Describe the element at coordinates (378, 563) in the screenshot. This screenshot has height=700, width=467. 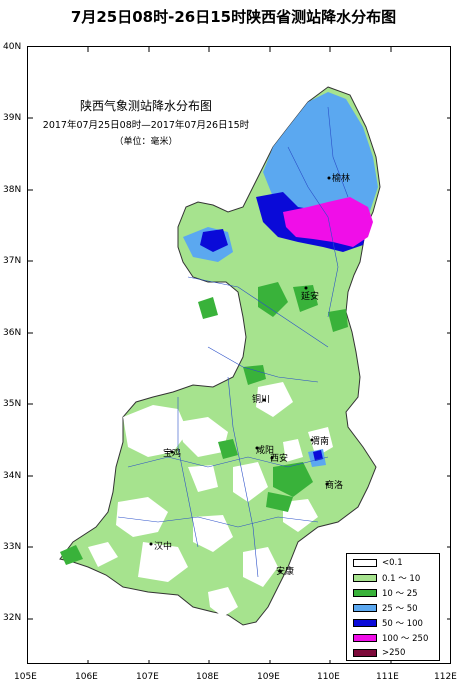
I see `legend-item: <0.1` at that location.